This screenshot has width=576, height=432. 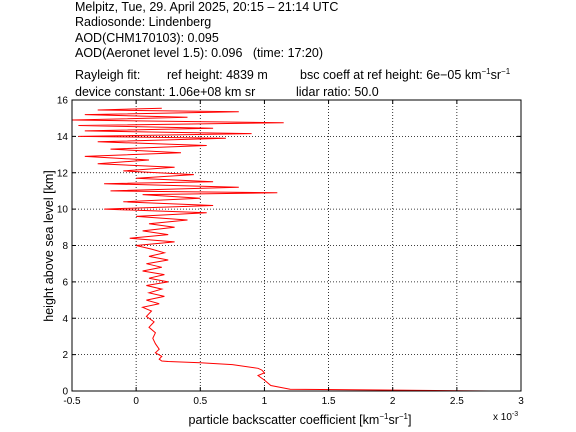 I want to click on y-tick-label: 4, so click(x=65, y=319).